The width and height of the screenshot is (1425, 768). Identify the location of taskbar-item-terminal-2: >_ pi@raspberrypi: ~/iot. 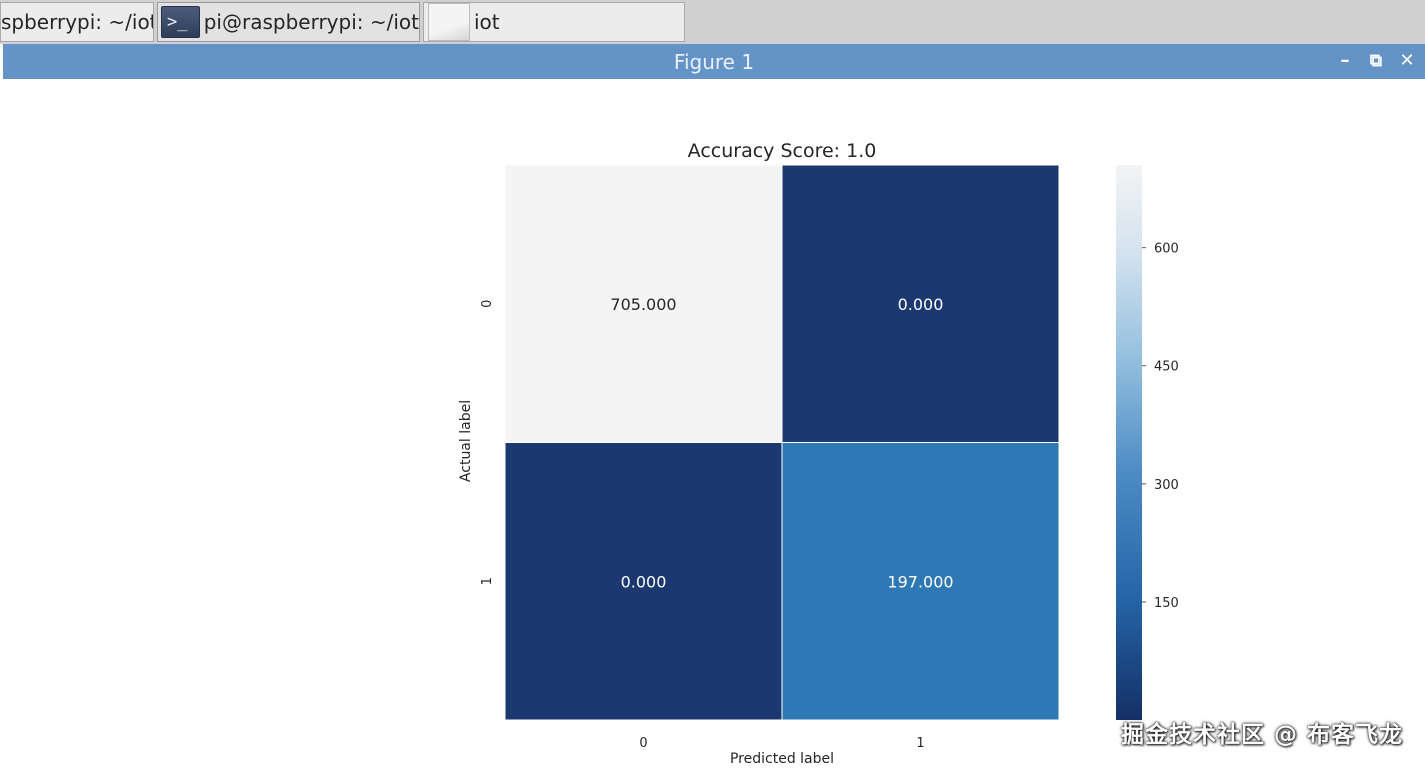
(288, 22).